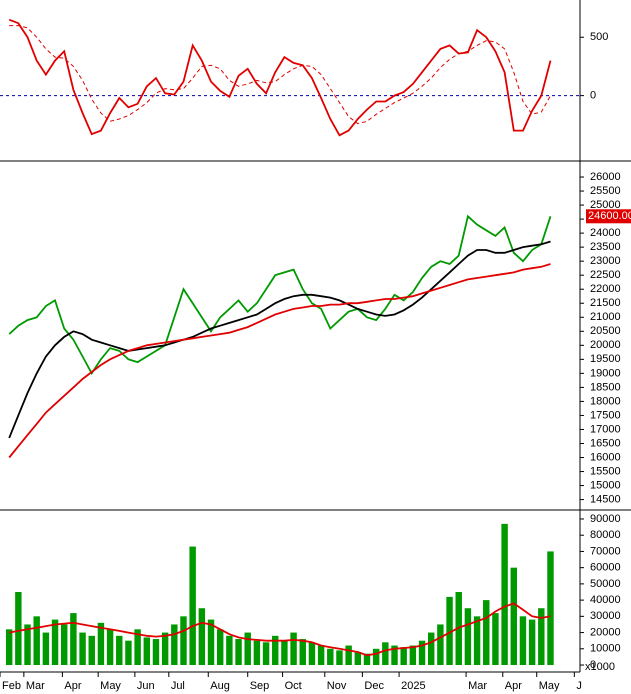 Image resolution: width=631 pixels, height=694 pixels. I want to click on y-tick-label: 15000, so click(605, 485).